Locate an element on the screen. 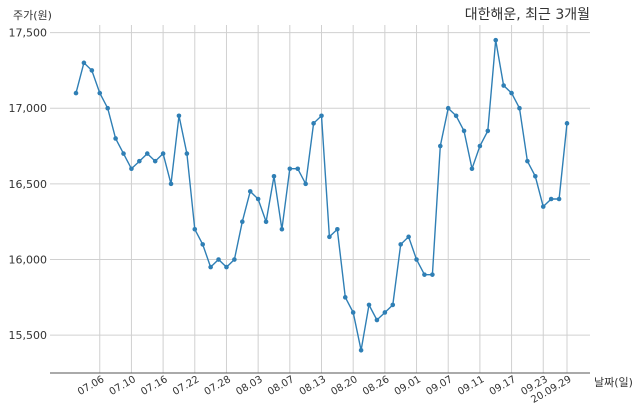  y-tick-label: 15,500 is located at coordinates (28, 335).